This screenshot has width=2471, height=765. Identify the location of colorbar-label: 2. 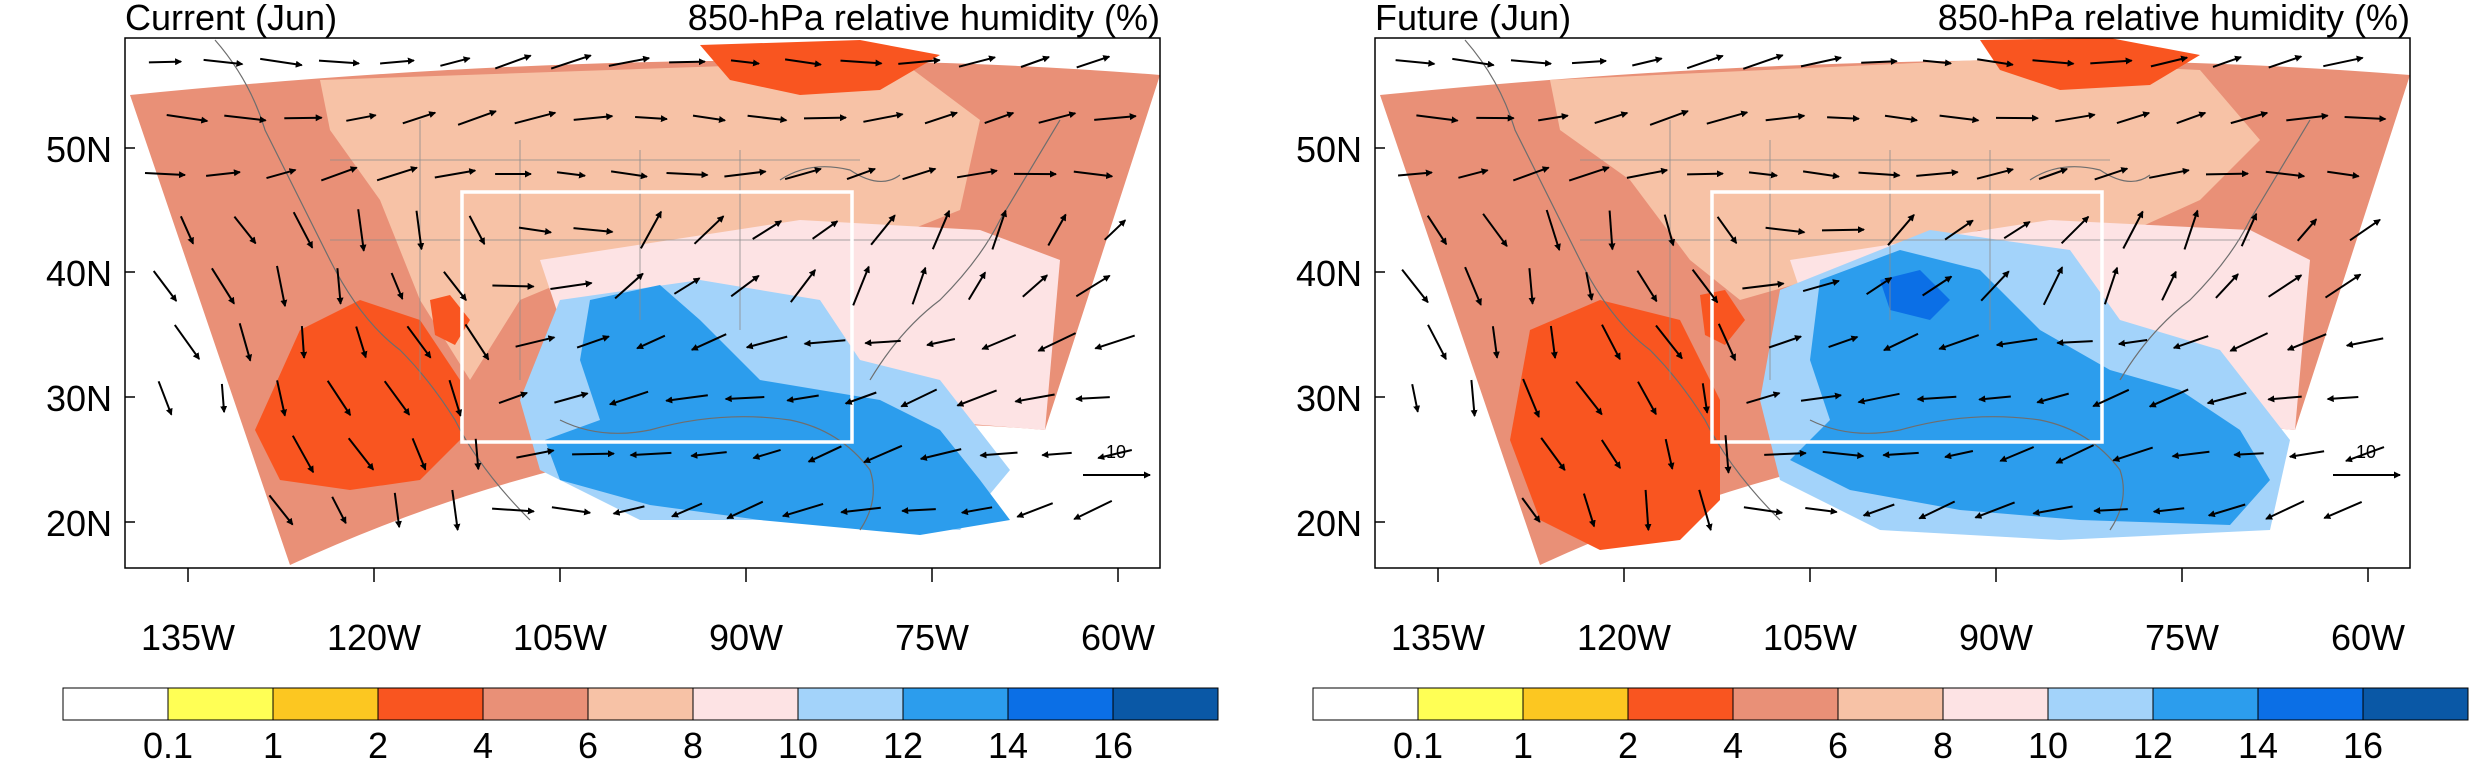
(1628, 745).